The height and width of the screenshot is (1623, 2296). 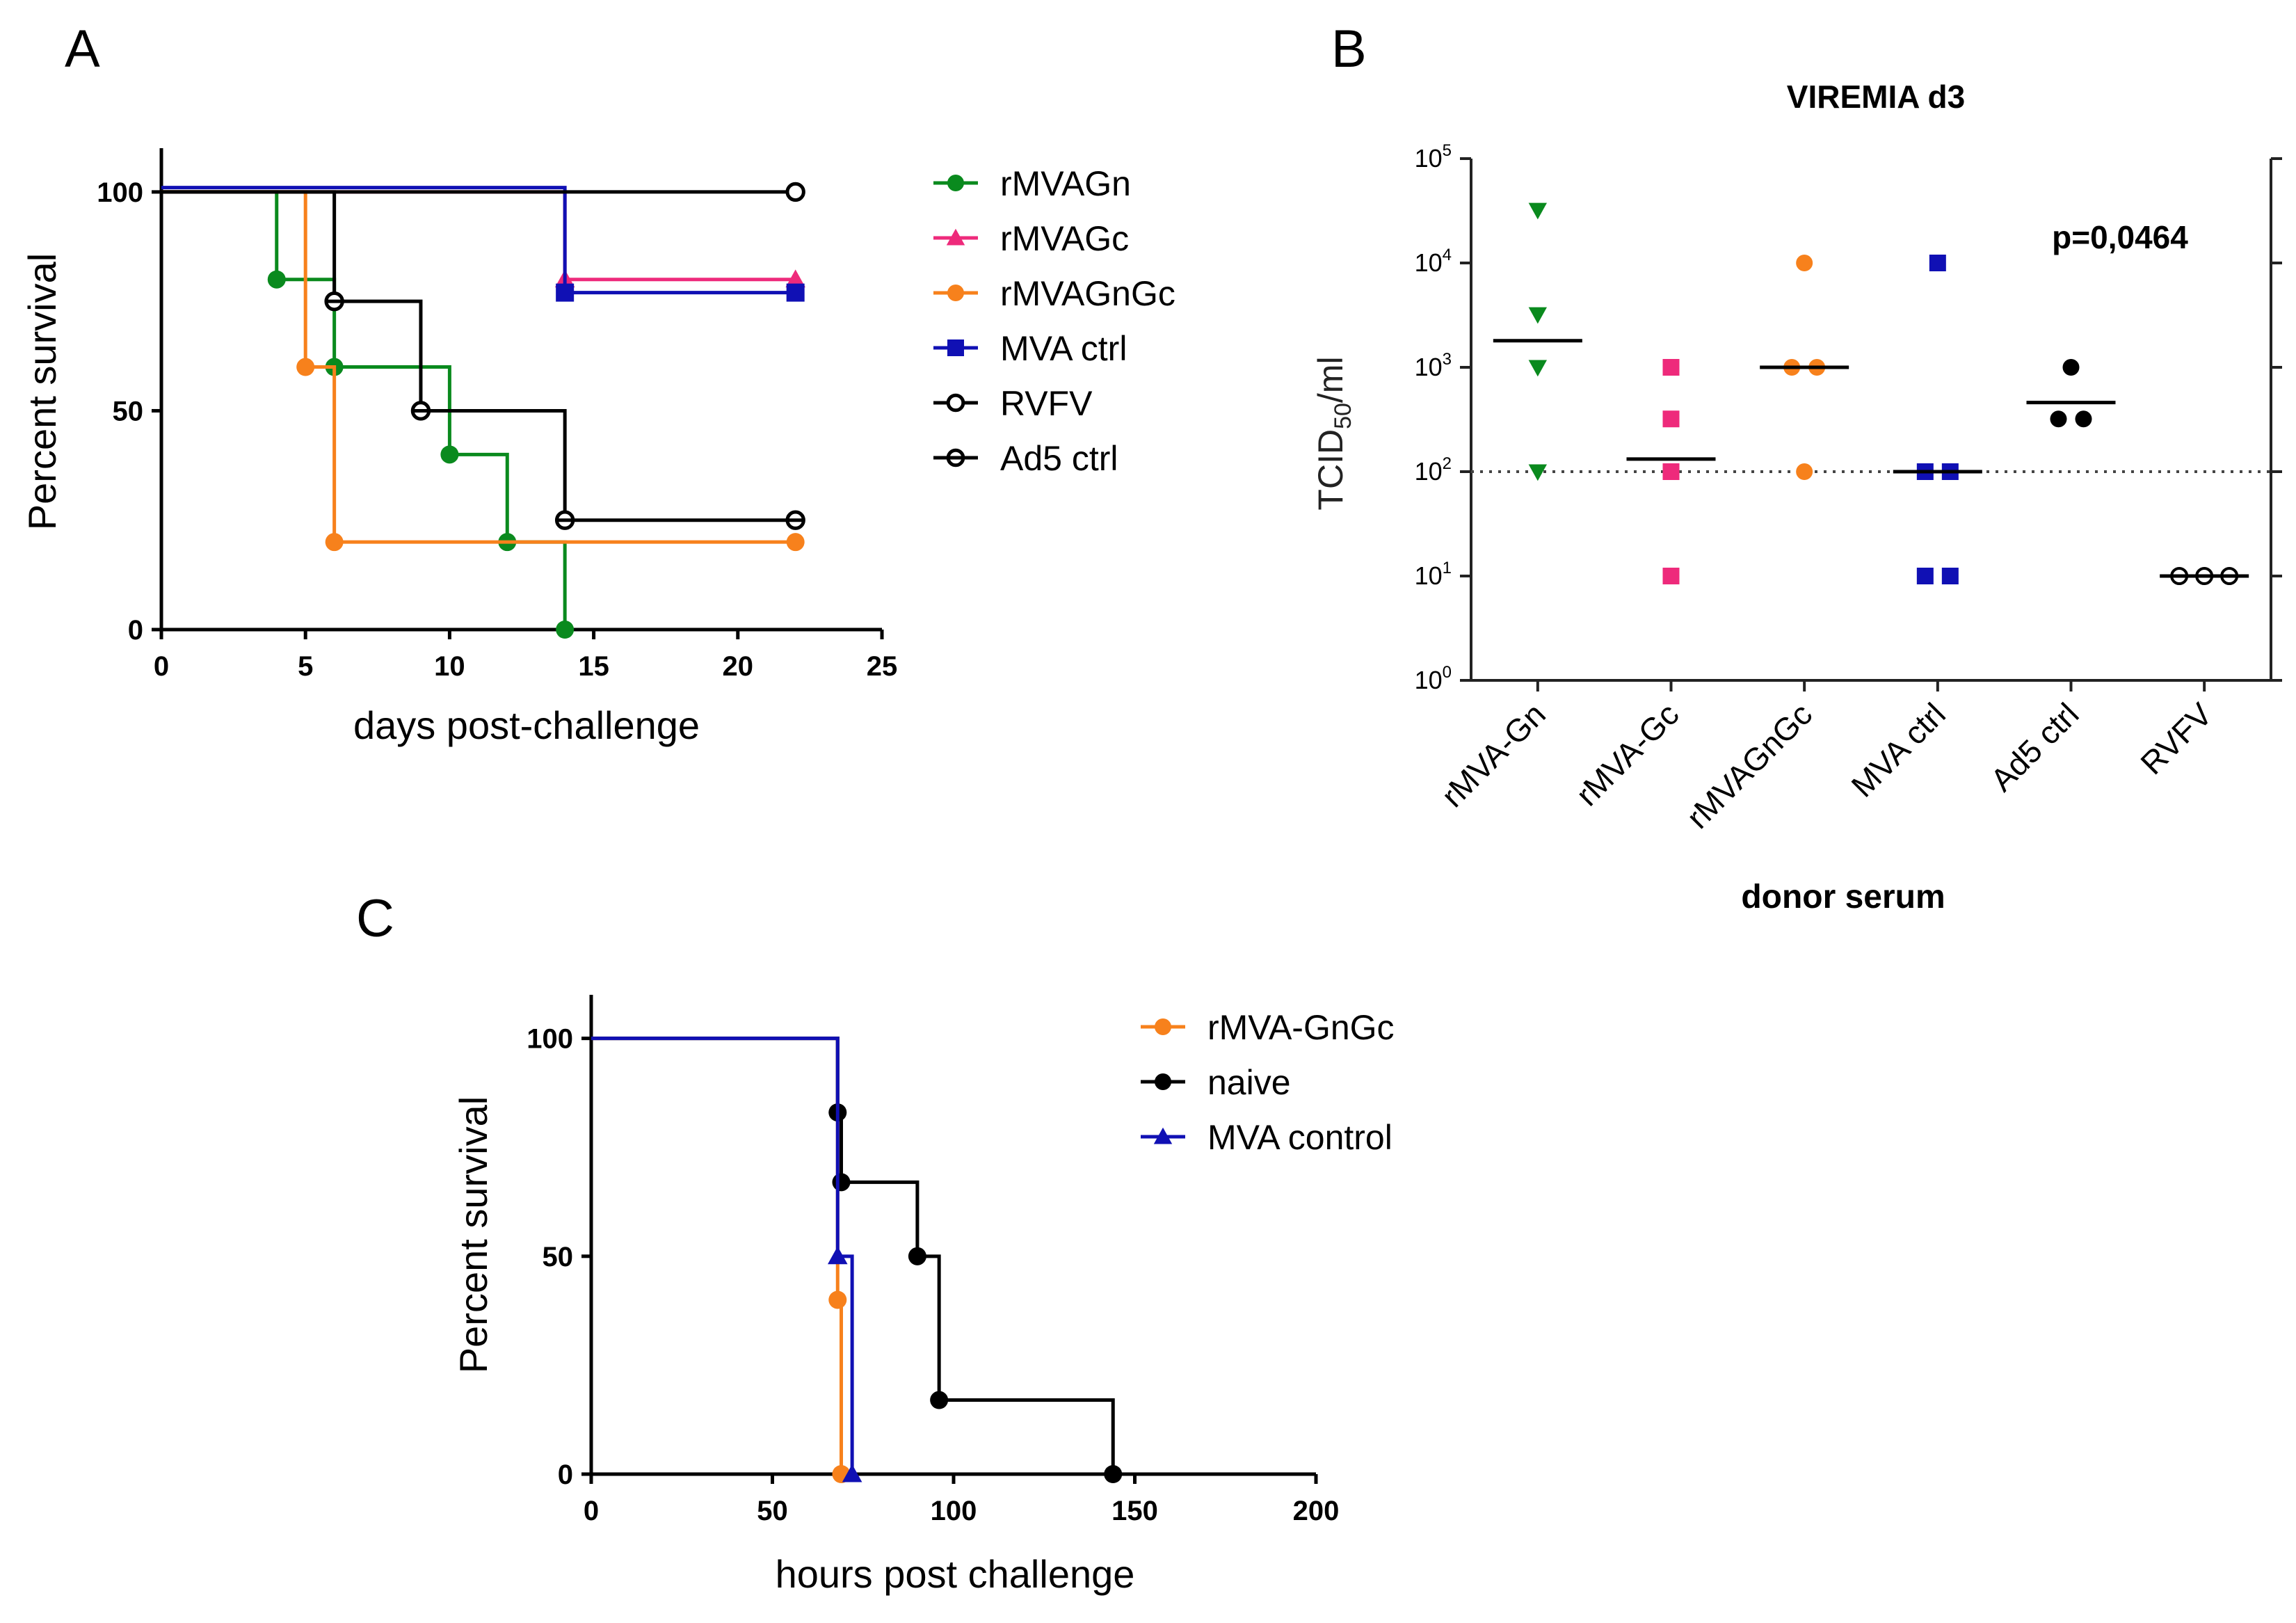 I want to click on legend-marker-mva-ctrl, so click(x=955, y=347).